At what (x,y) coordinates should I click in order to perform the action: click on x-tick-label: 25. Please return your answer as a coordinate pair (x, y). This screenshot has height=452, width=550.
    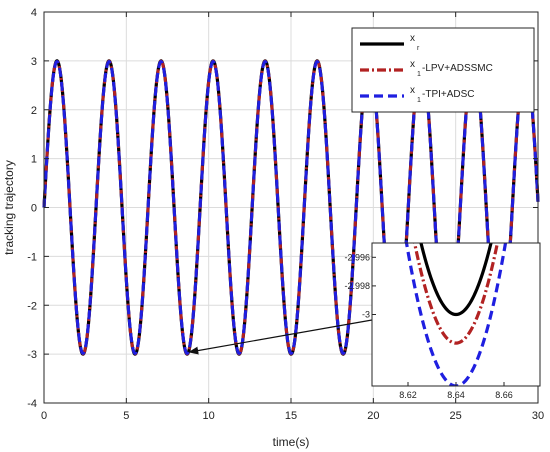
    Looking at the image, I should click on (456, 416).